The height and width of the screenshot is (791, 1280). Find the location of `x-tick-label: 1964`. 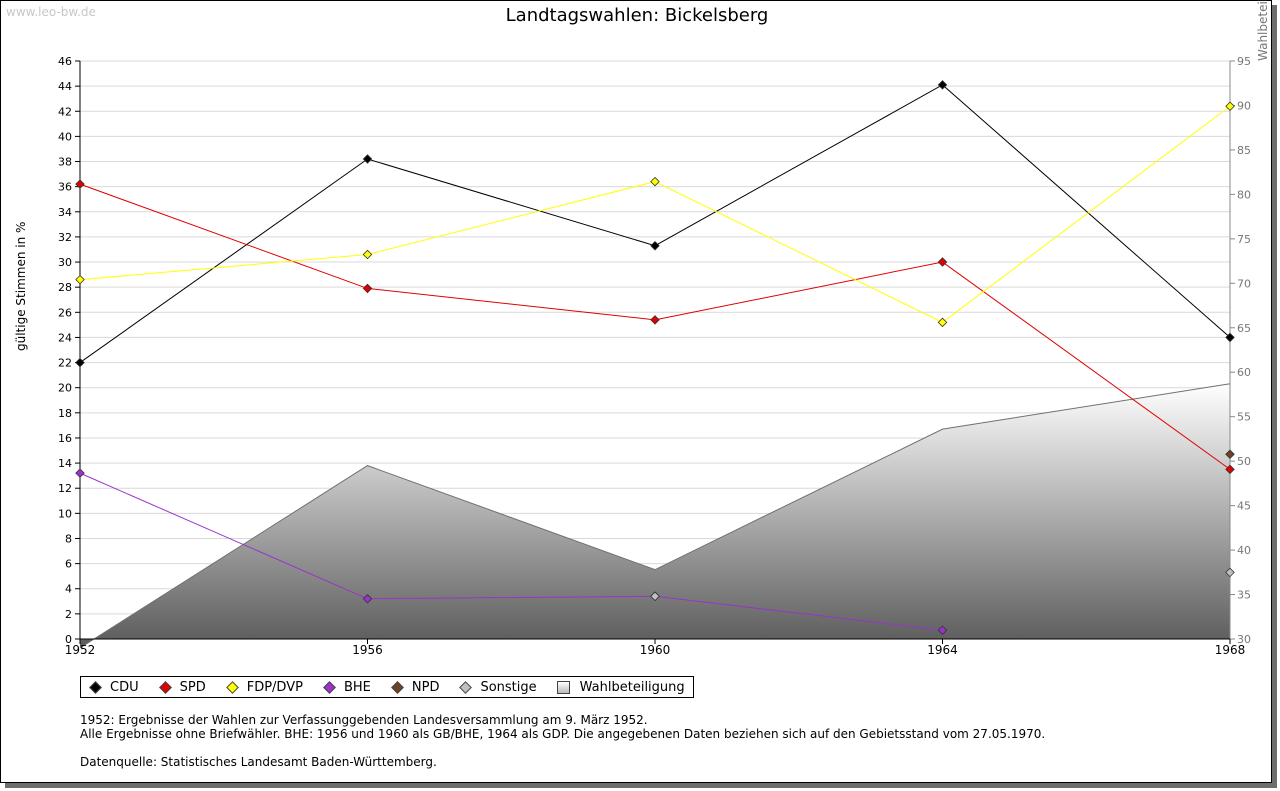

x-tick-label: 1964 is located at coordinates (942, 650).